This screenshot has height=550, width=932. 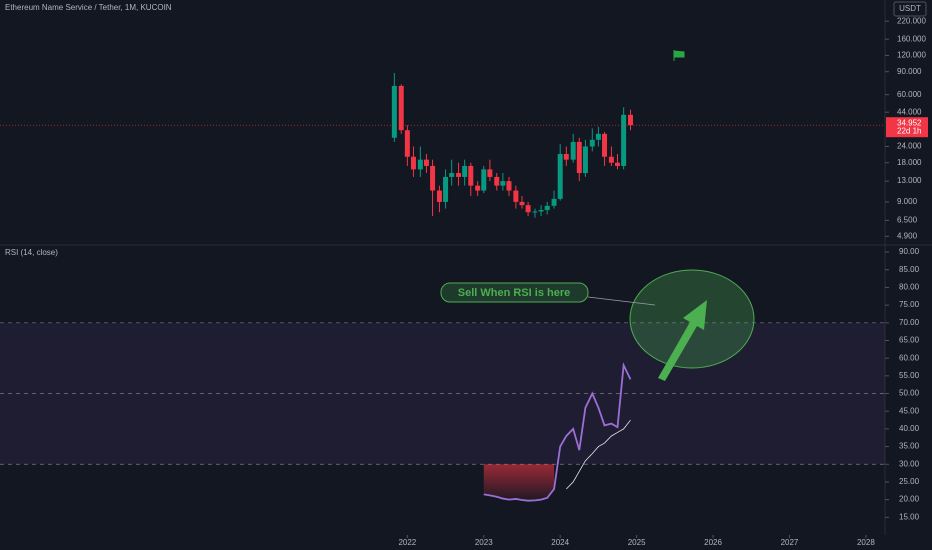 What do you see at coordinates (909, 463) in the screenshot?
I see `y-tick-label: 30.00` at bounding box center [909, 463].